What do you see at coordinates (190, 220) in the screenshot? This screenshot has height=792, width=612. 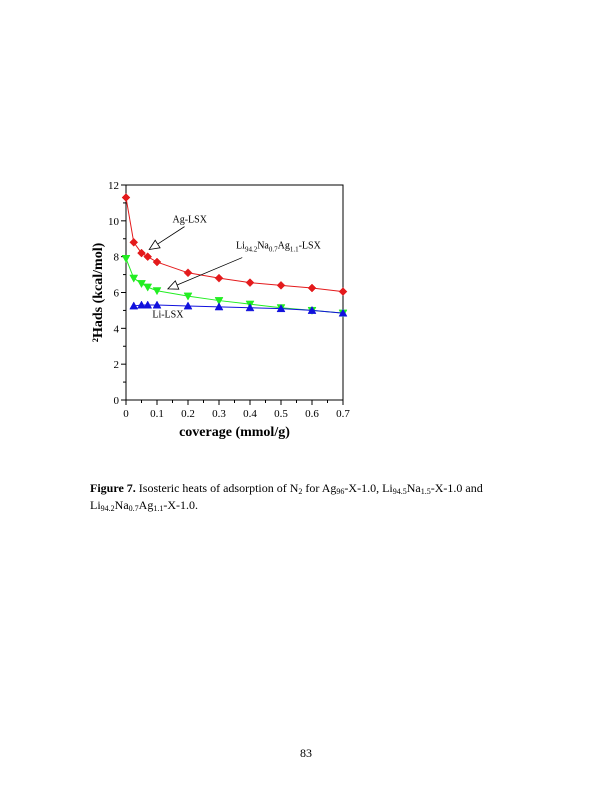 I see `annotation-label: Ag-LSX` at bounding box center [190, 220].